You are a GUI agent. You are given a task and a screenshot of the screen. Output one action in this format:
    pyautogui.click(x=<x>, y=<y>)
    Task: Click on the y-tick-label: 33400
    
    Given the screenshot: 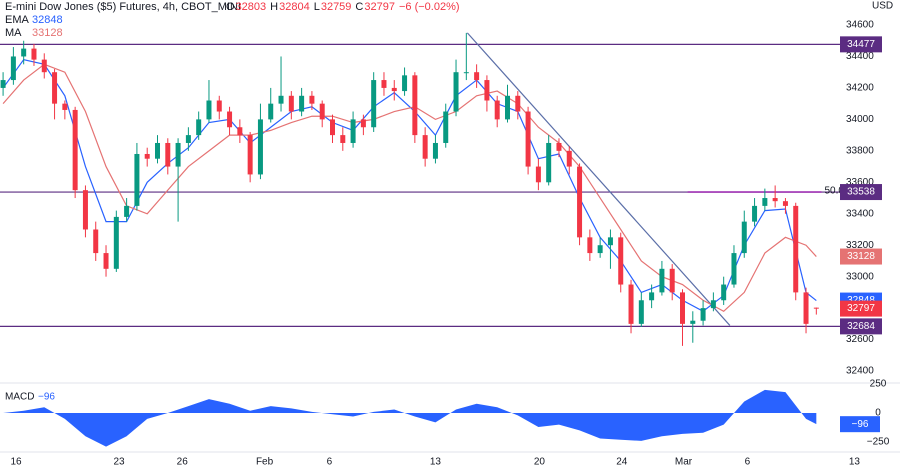 What is the action you would take?
    pyautogui.click(x=860, y=213)
    